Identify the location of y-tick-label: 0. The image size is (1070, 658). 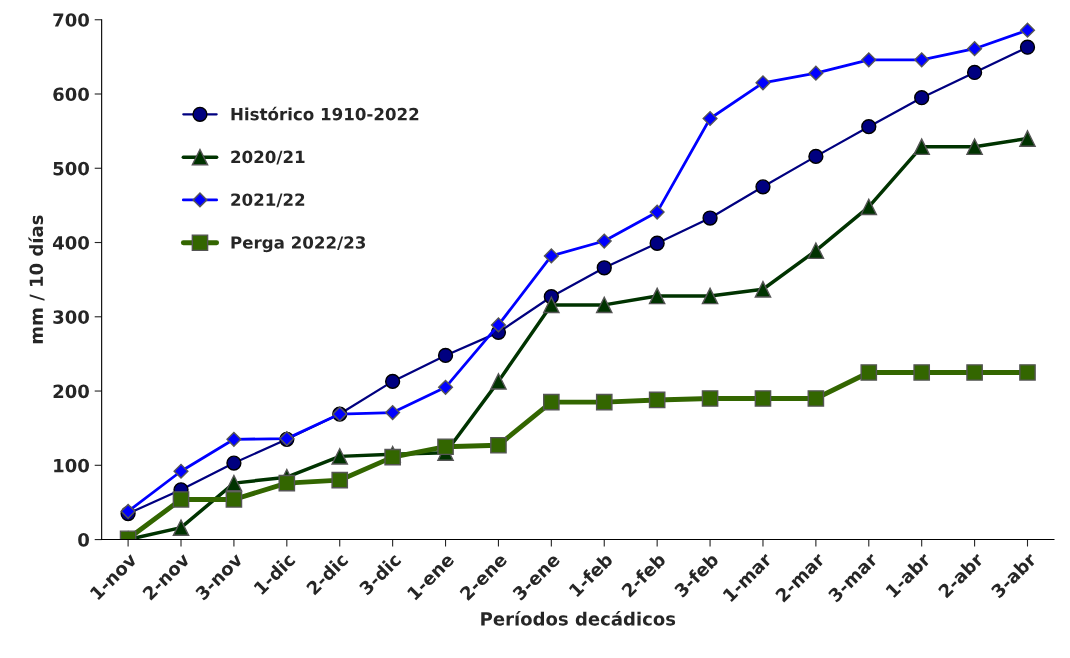
(83, 540).